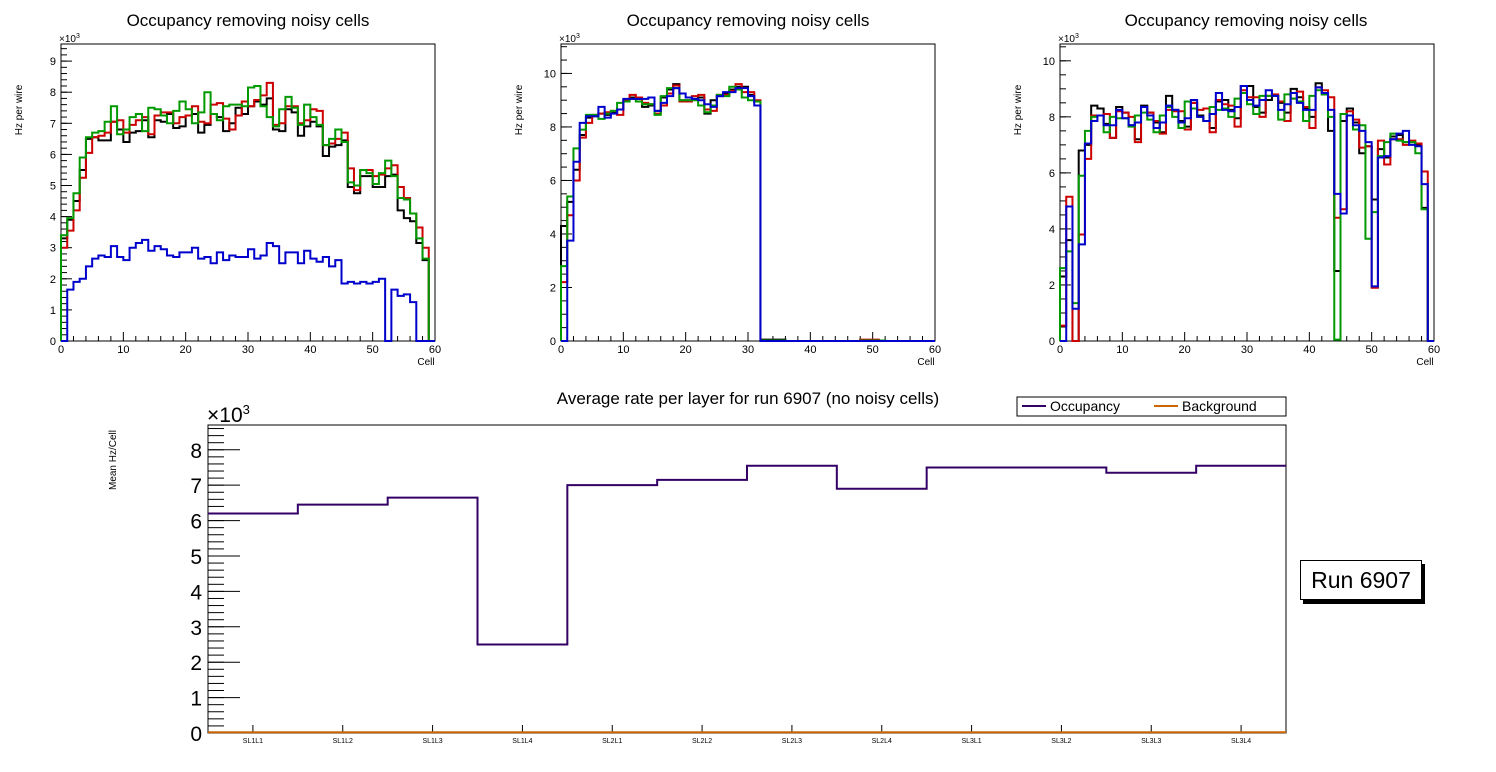 This screenshot has height=772, width=1496. Describe the element at coordinates (1061, 741) in the screenshot. I see `x-category-label: SL3L2` at that location.